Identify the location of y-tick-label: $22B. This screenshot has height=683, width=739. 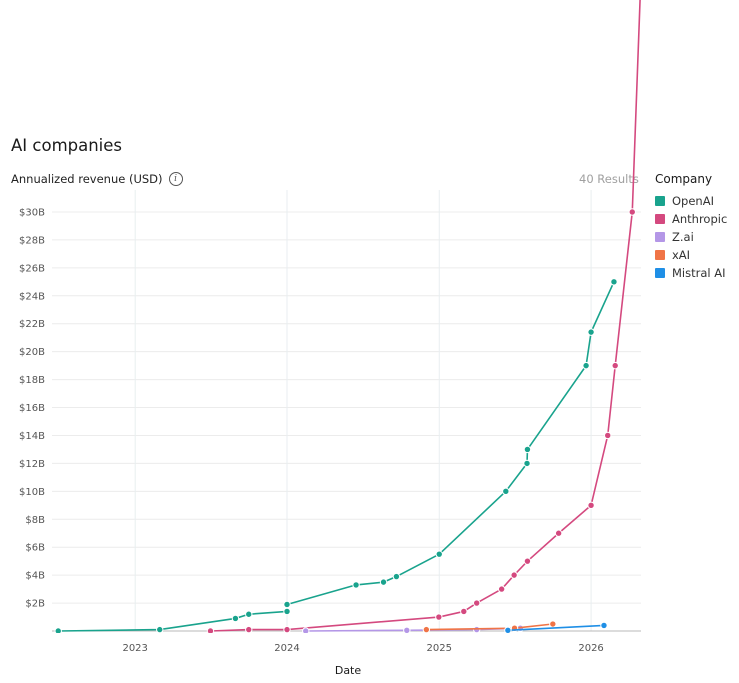
(32, 324).